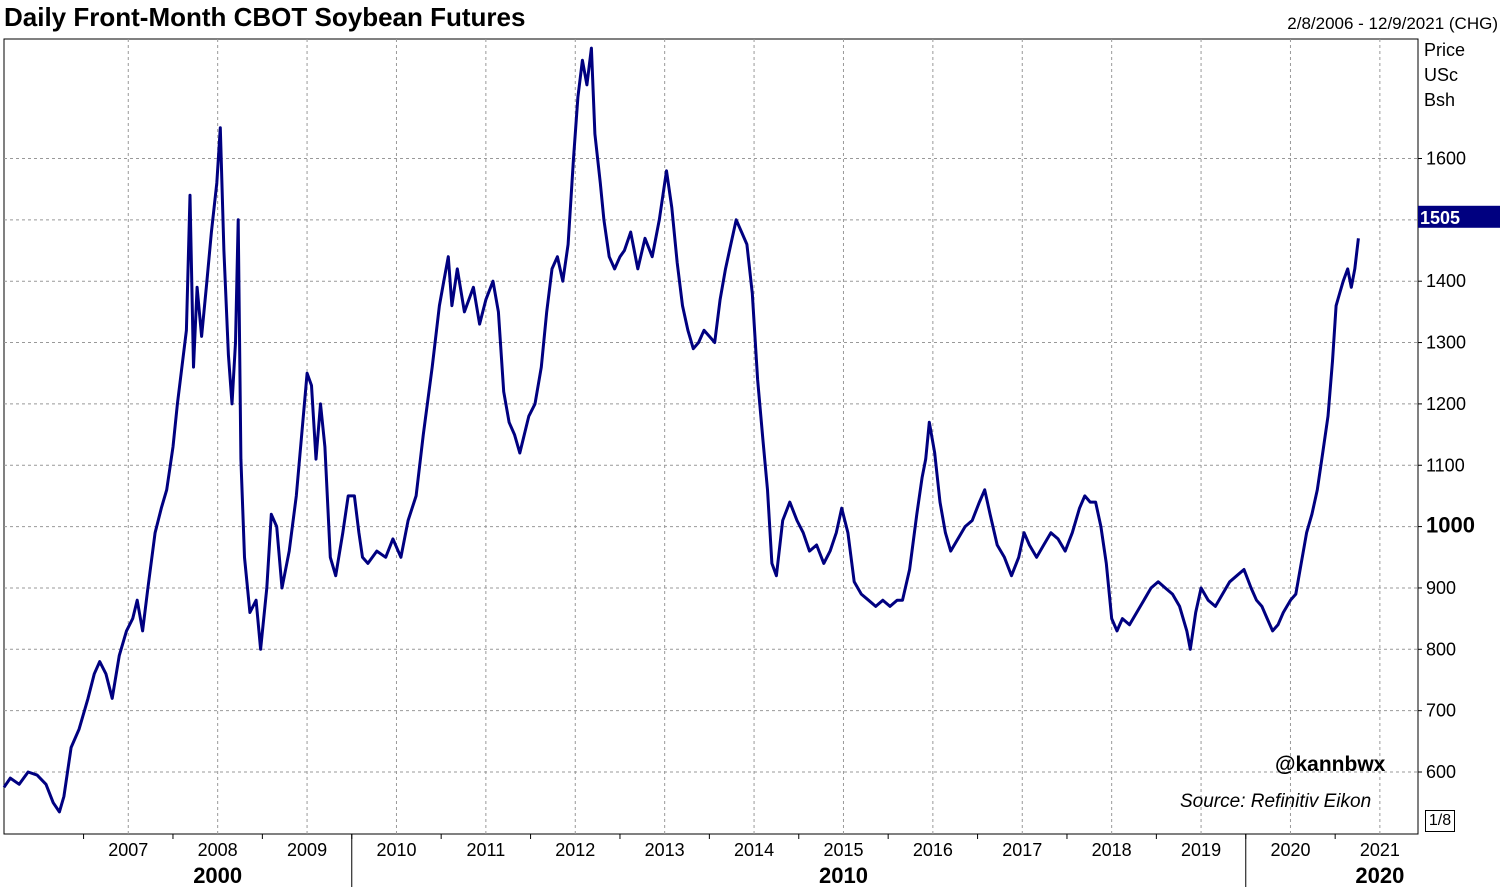  Describe the element at coordinates (486, 850) in the screenshot. I see `x-tick-label: 2011` at that location.